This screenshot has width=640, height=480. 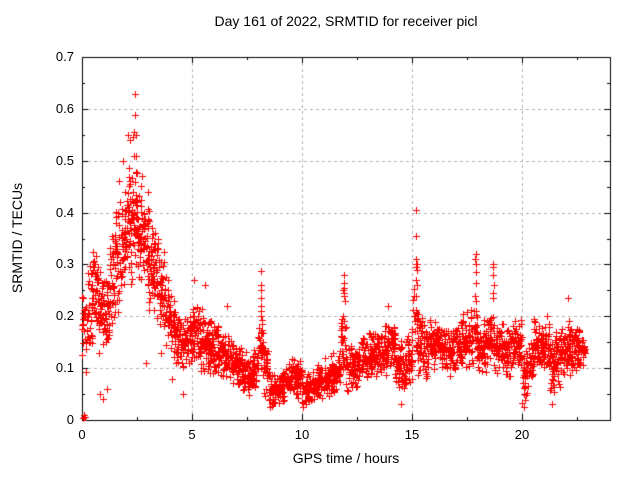 I want to click on y-tick-label: 0, so click(x=70, y=419).